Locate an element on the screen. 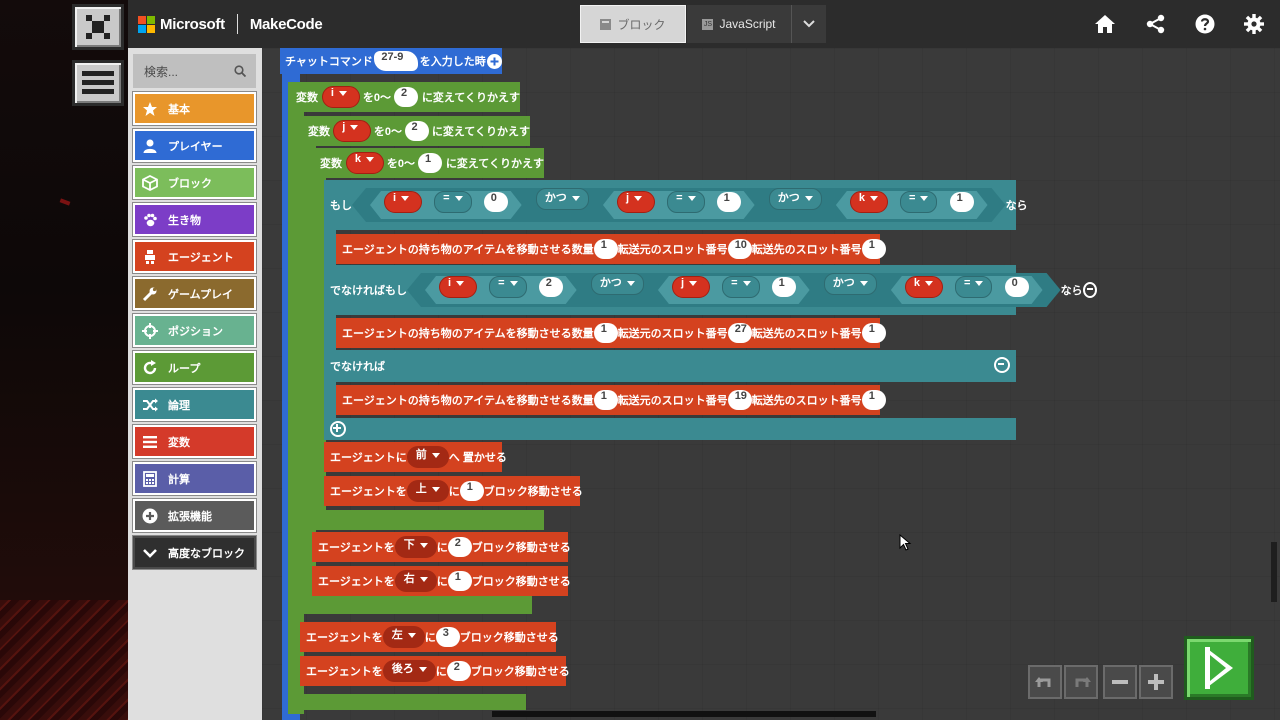 The width and height of the screenshot is (1280, 720). share-button is located at coordinates (1156, 24).